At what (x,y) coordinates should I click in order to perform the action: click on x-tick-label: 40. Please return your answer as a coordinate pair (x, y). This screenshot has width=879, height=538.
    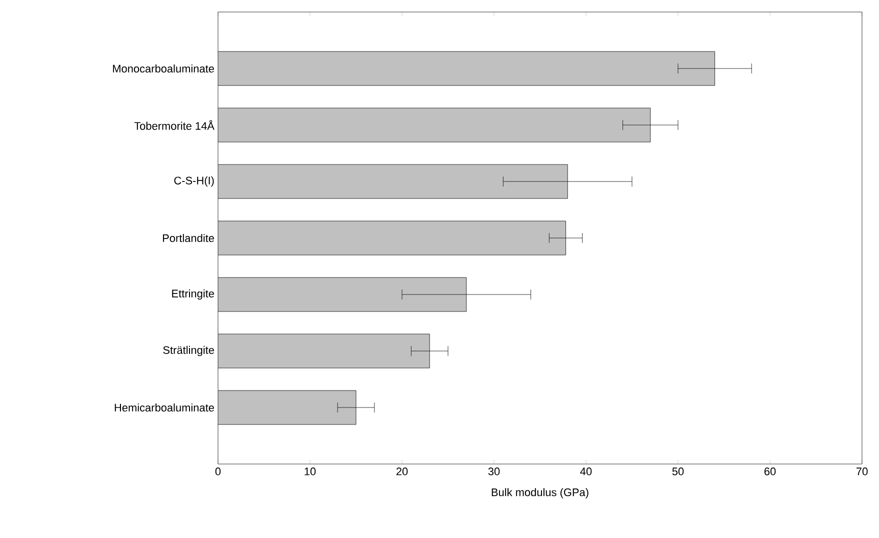
    Looking at the image, I should click on (586, 472).